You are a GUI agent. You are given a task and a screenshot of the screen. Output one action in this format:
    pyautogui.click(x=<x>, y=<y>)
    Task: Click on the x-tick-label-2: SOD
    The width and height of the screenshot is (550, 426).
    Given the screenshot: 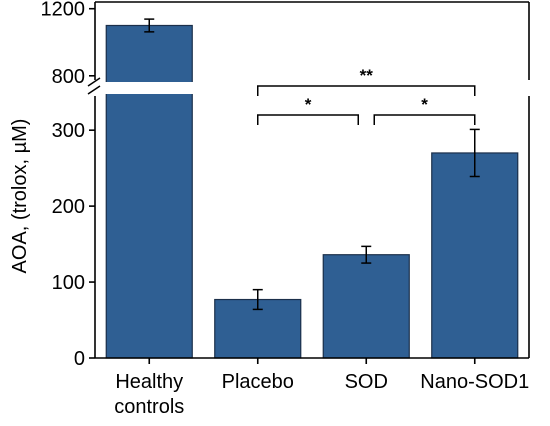 What is the action you would take?
    pyautogui.click(x=366, y=382)
    